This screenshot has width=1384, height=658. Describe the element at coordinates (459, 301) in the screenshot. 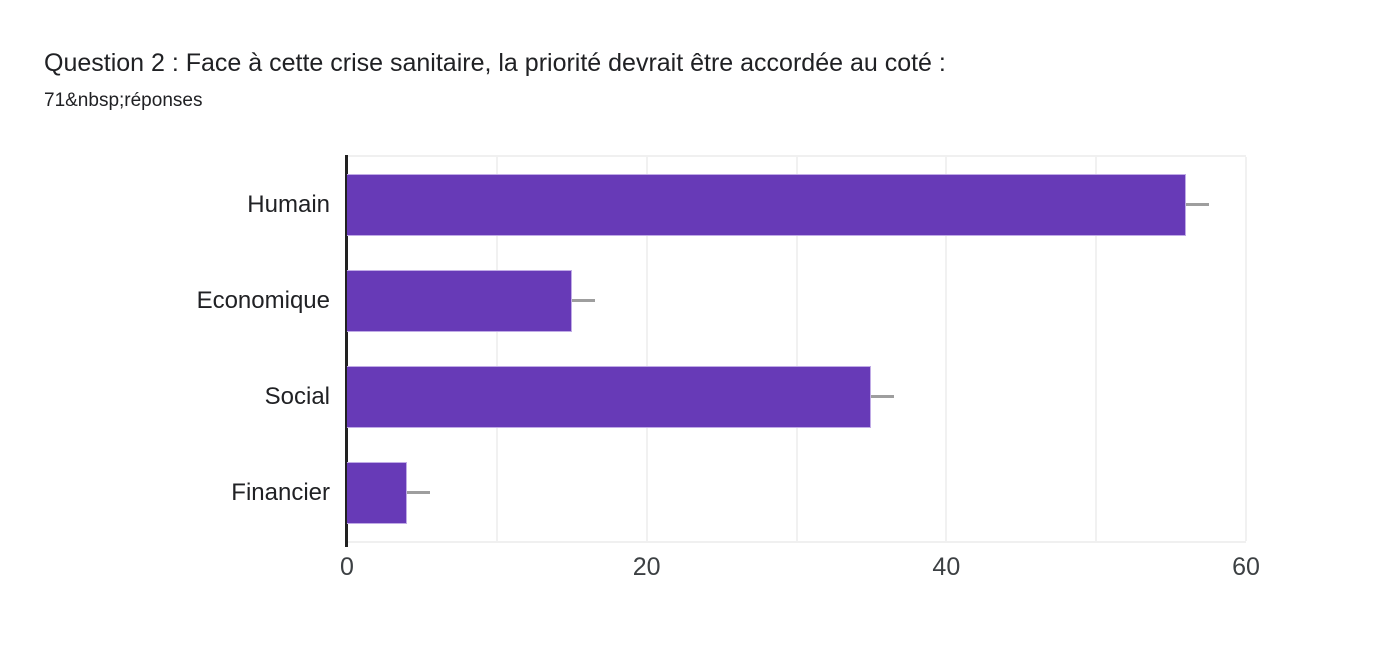

I see `bar-economique` at that location.